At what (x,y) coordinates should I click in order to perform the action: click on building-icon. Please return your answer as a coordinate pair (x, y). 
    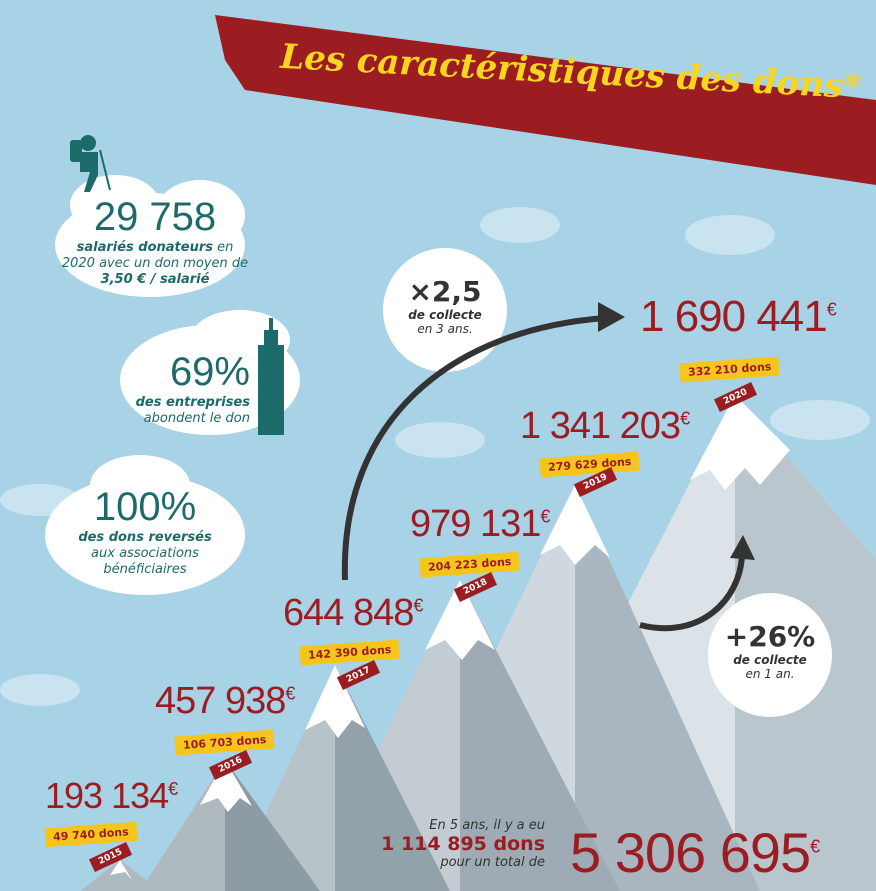
    Looking at the image, I should click on (271, 376).